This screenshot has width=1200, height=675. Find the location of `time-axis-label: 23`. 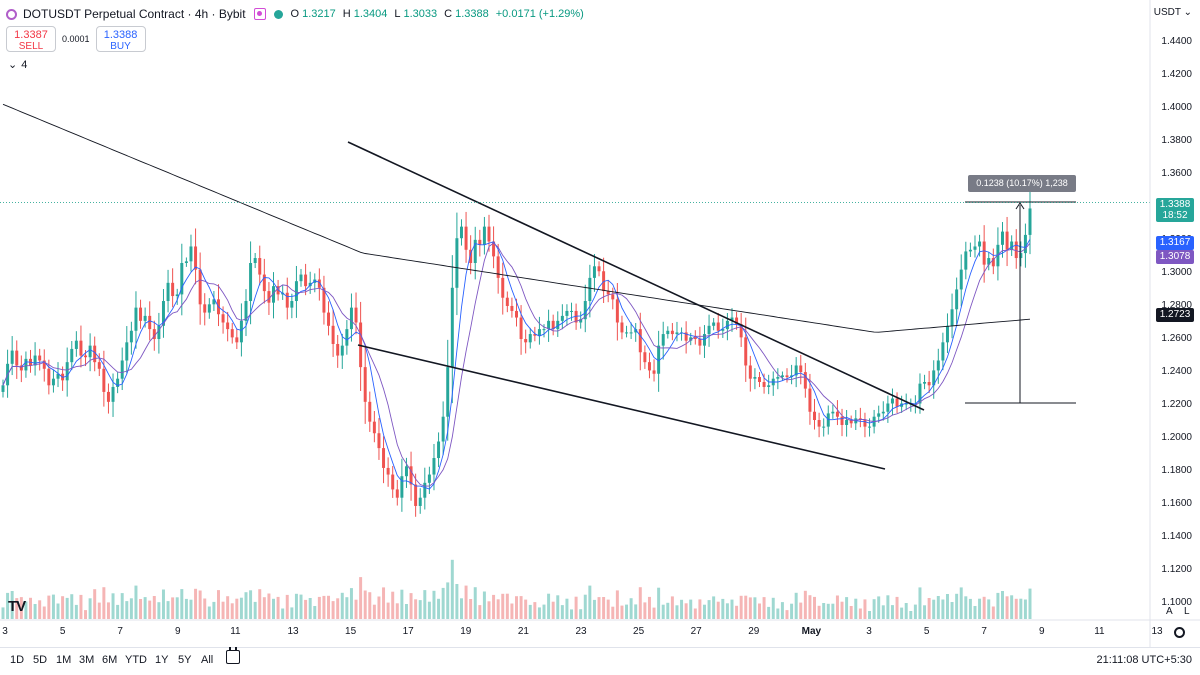

time-axis-label: 23 is located at coordinates (581, 631).